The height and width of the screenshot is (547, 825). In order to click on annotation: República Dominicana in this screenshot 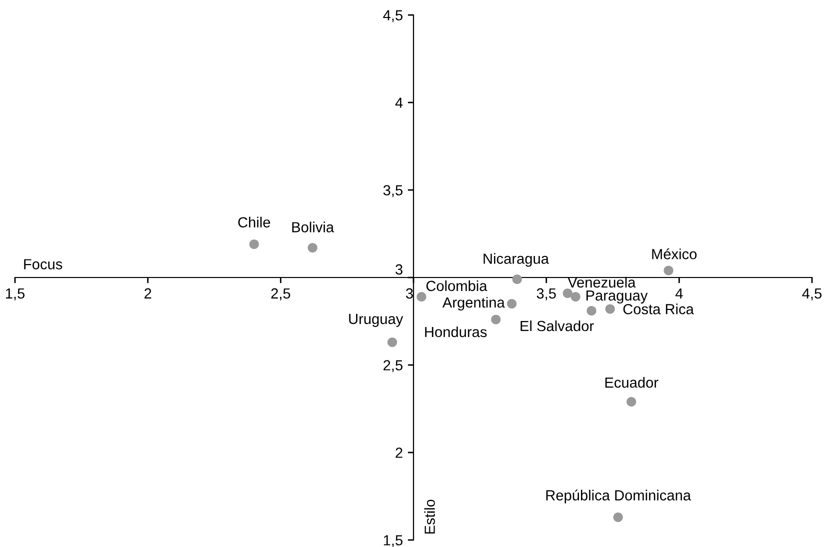, I will do `click(619, 497)`.